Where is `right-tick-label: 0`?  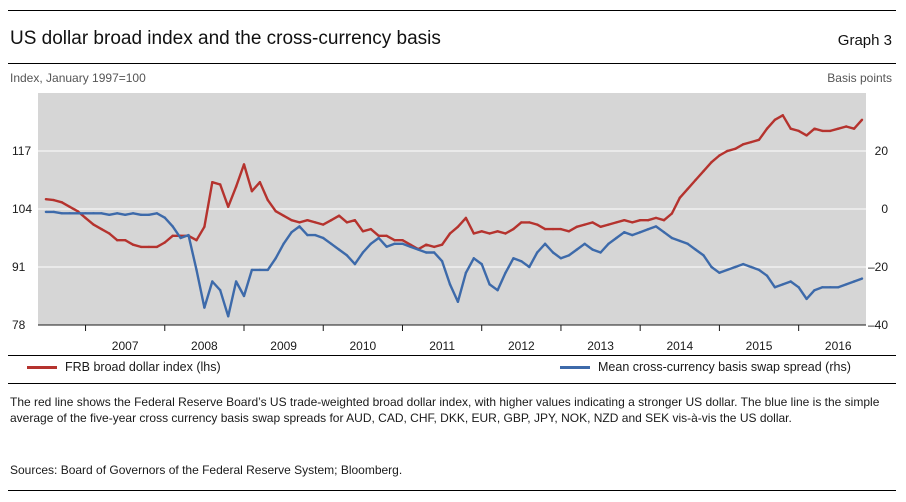
right-tick-label: 0 is located at coordinates (884, 209).